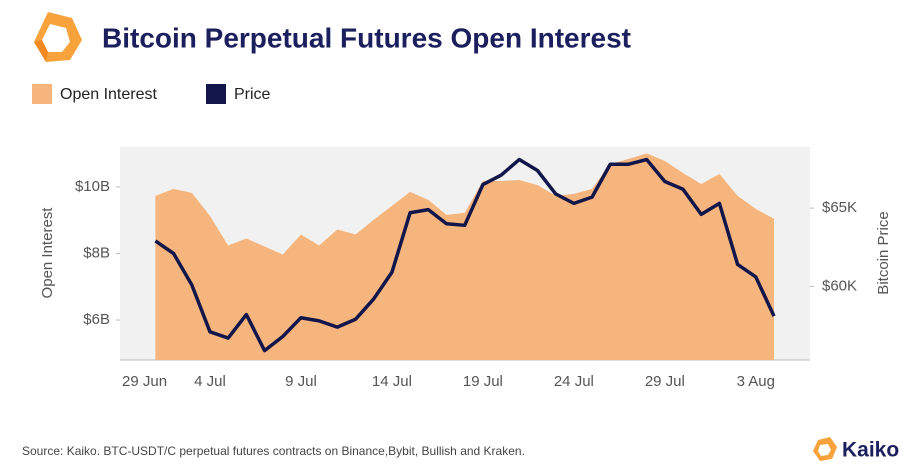  What do you see at coordinates (109, 94) in the screenshot?
I see `legend-label: Open Interest` at bounding box center [109, 94].